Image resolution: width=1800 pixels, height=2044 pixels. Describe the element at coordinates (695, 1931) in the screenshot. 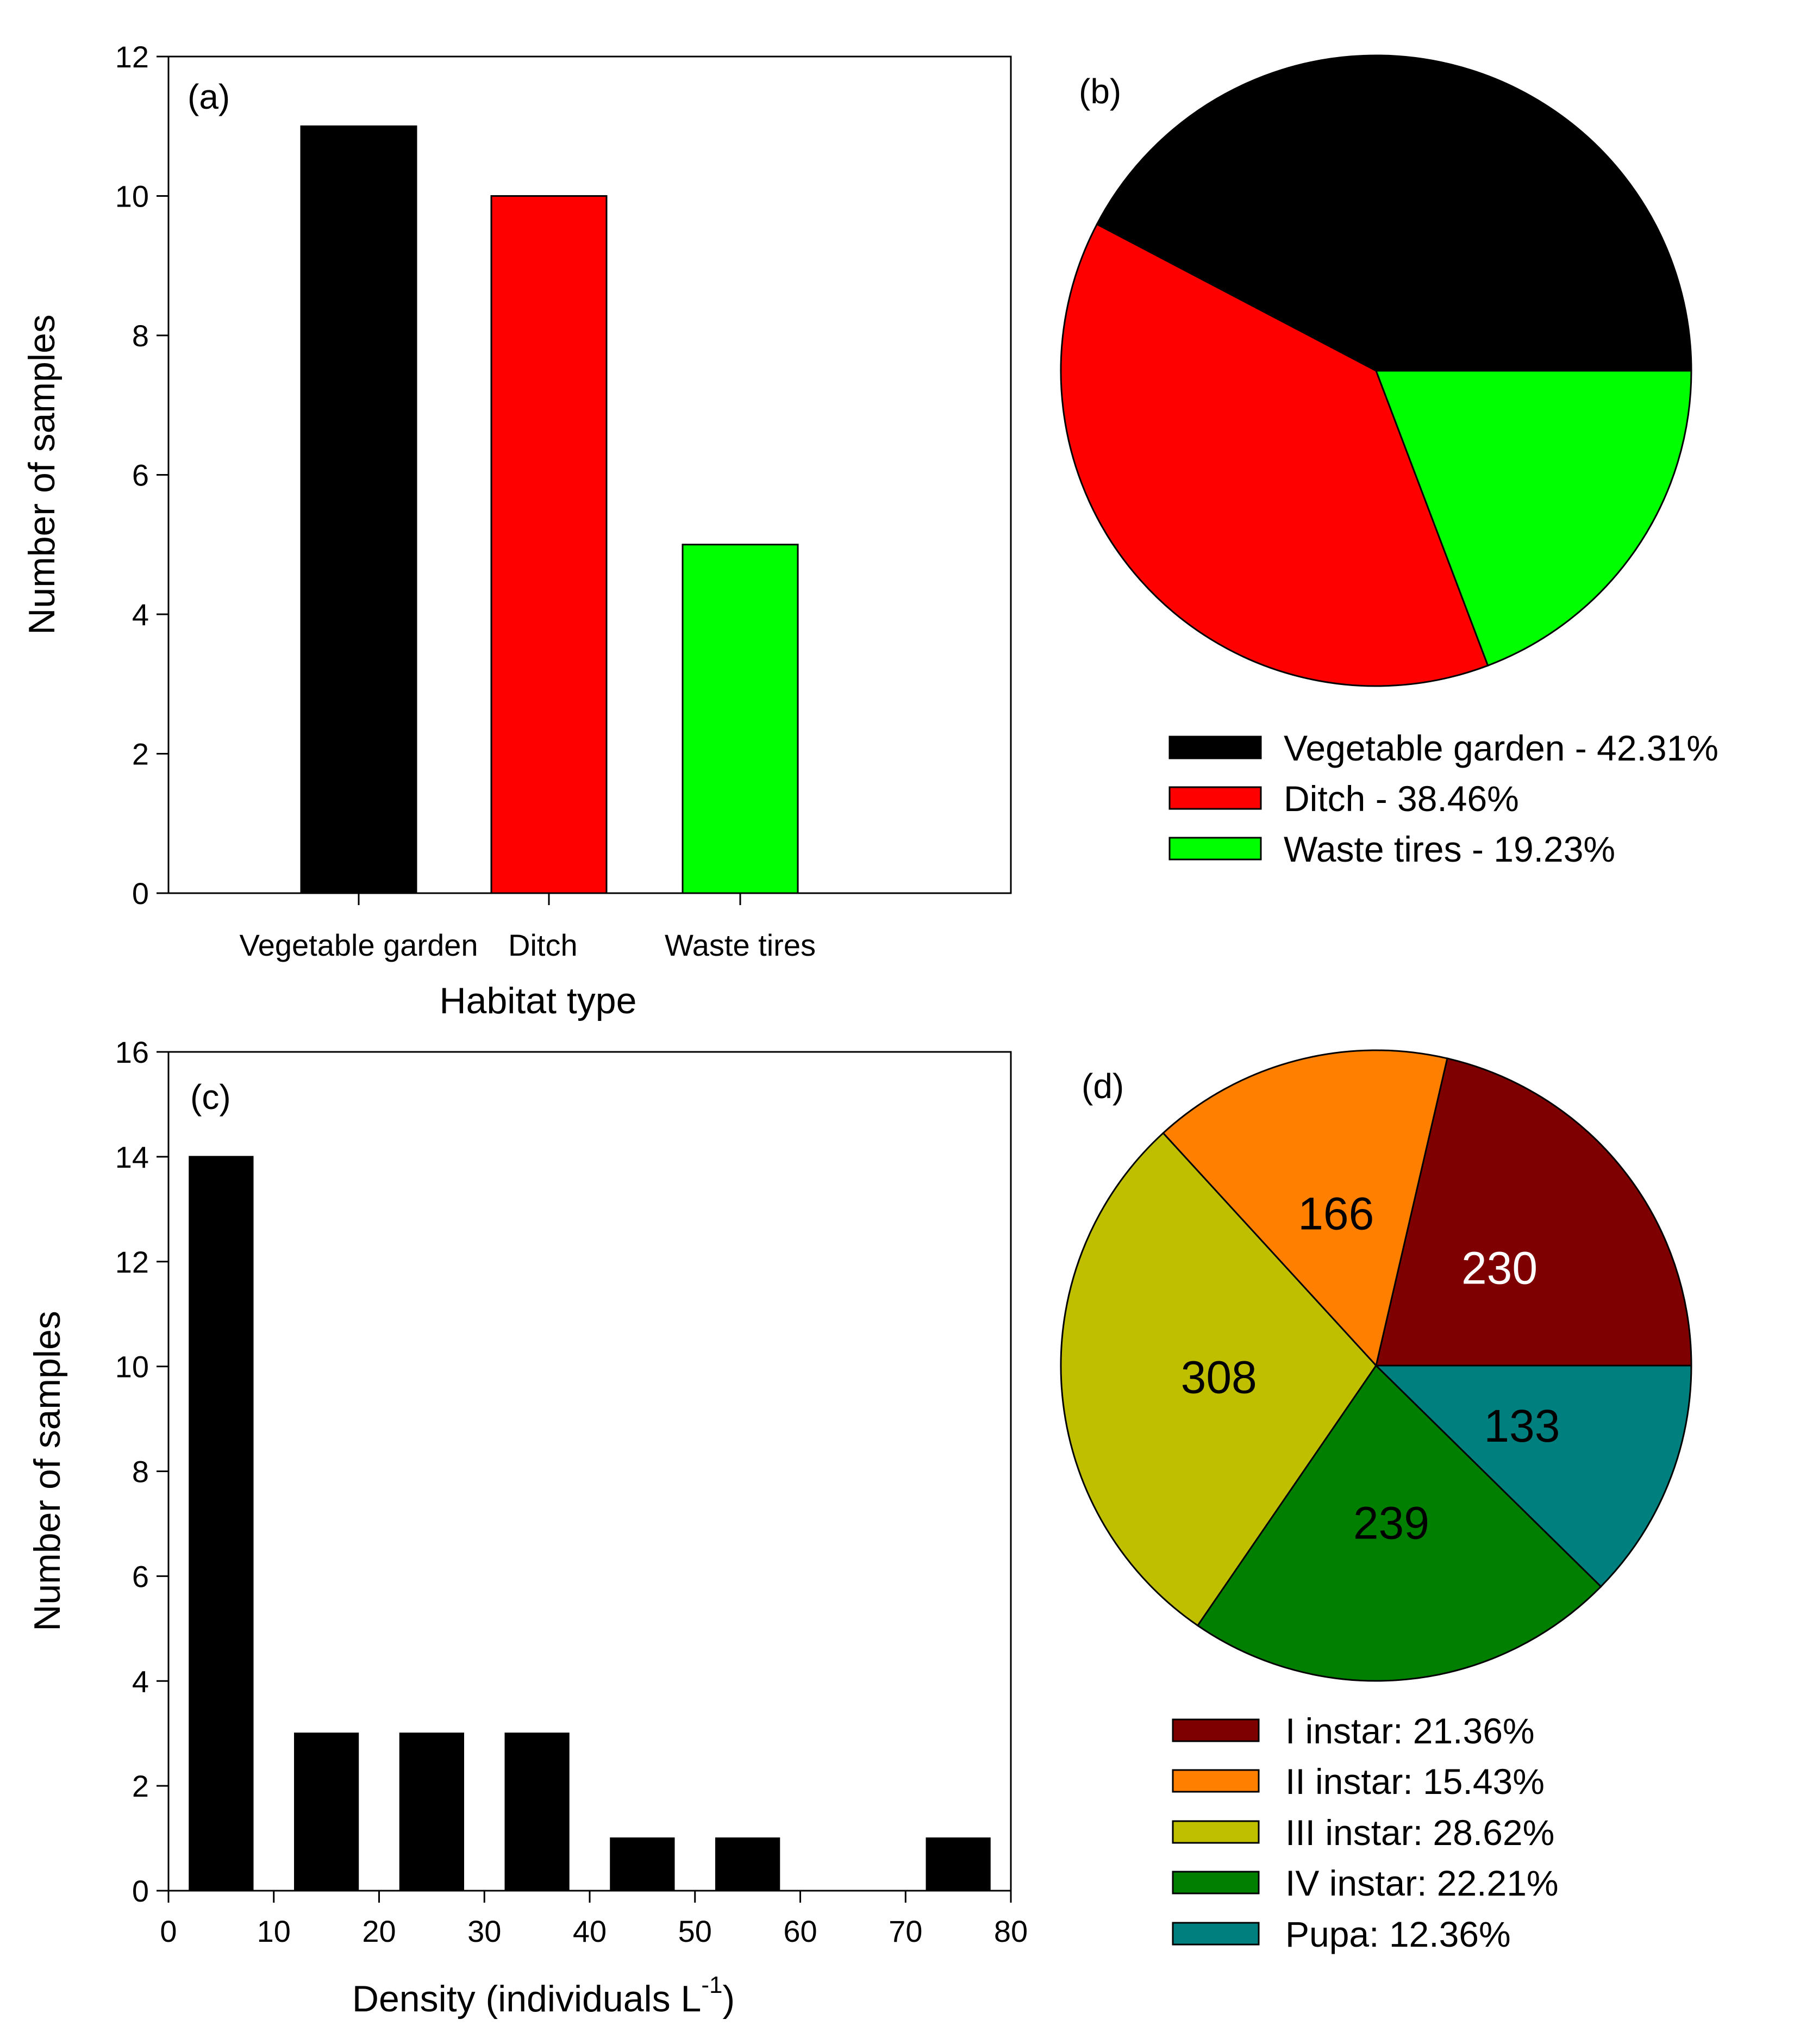

I see `panel-c-x-tick-label: 50` at that location.